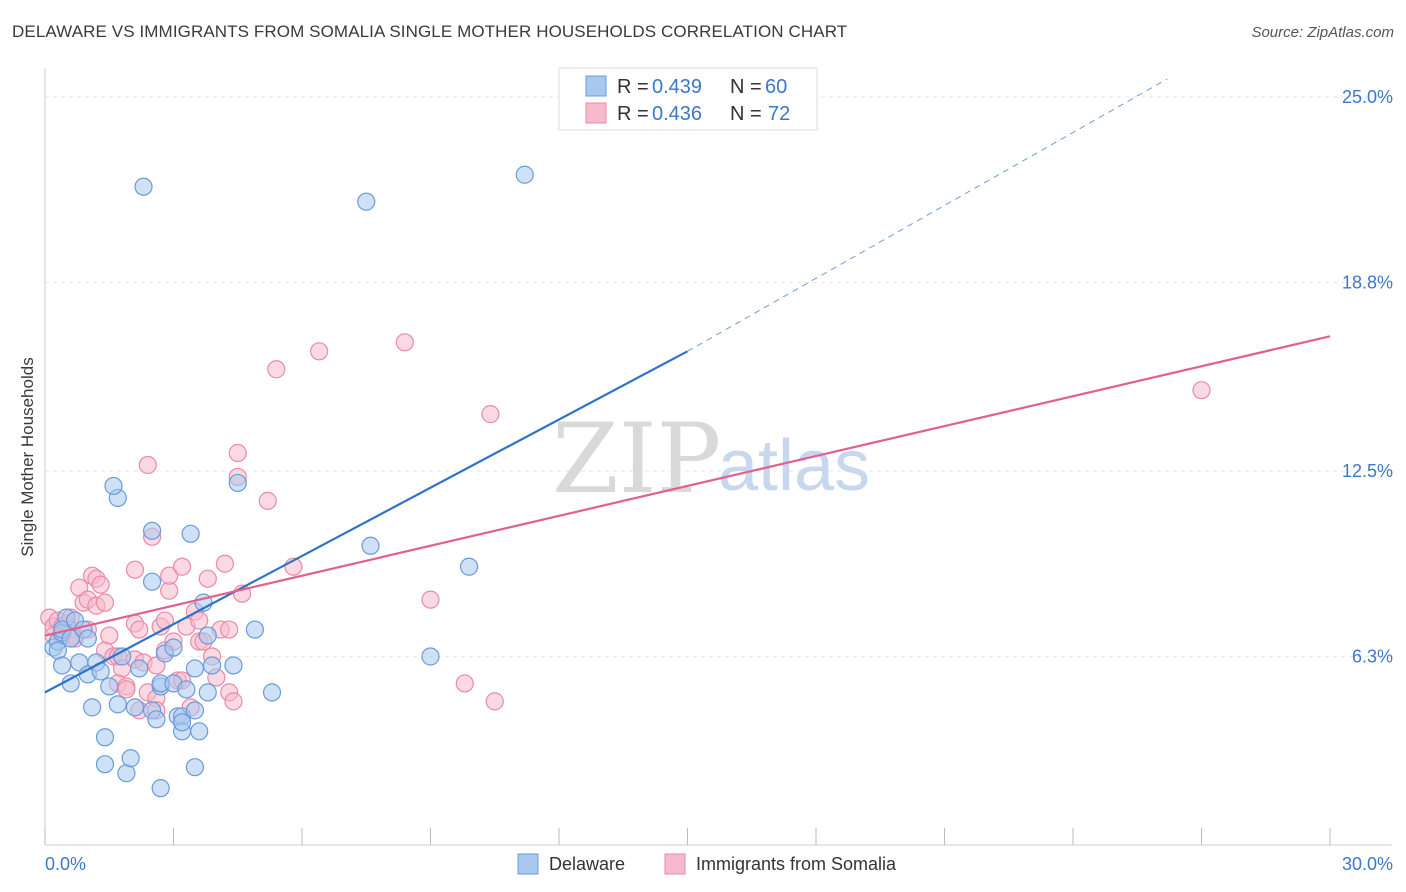 Image resolution: width=1406 pixels, height=892 pixels. I want to click on legend-r-value-1: 0.439, so click(677, 87).